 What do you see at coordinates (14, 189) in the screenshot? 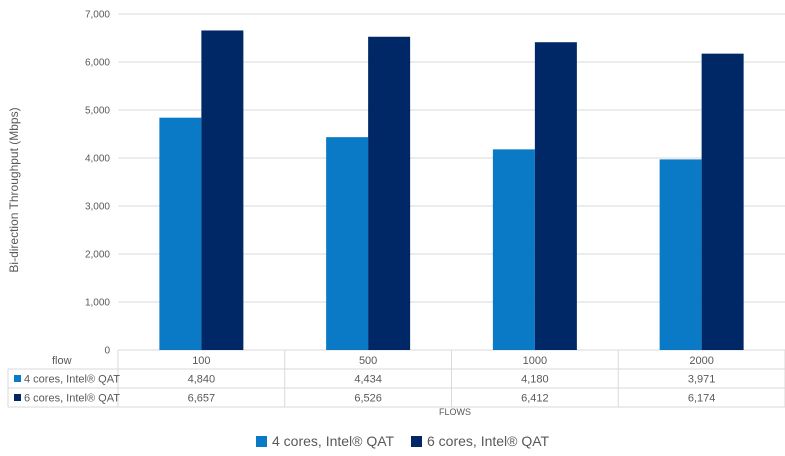
I see `y-axis-label: Bi-direction Throughput (Mbps)` at bounding box center [14, 189].